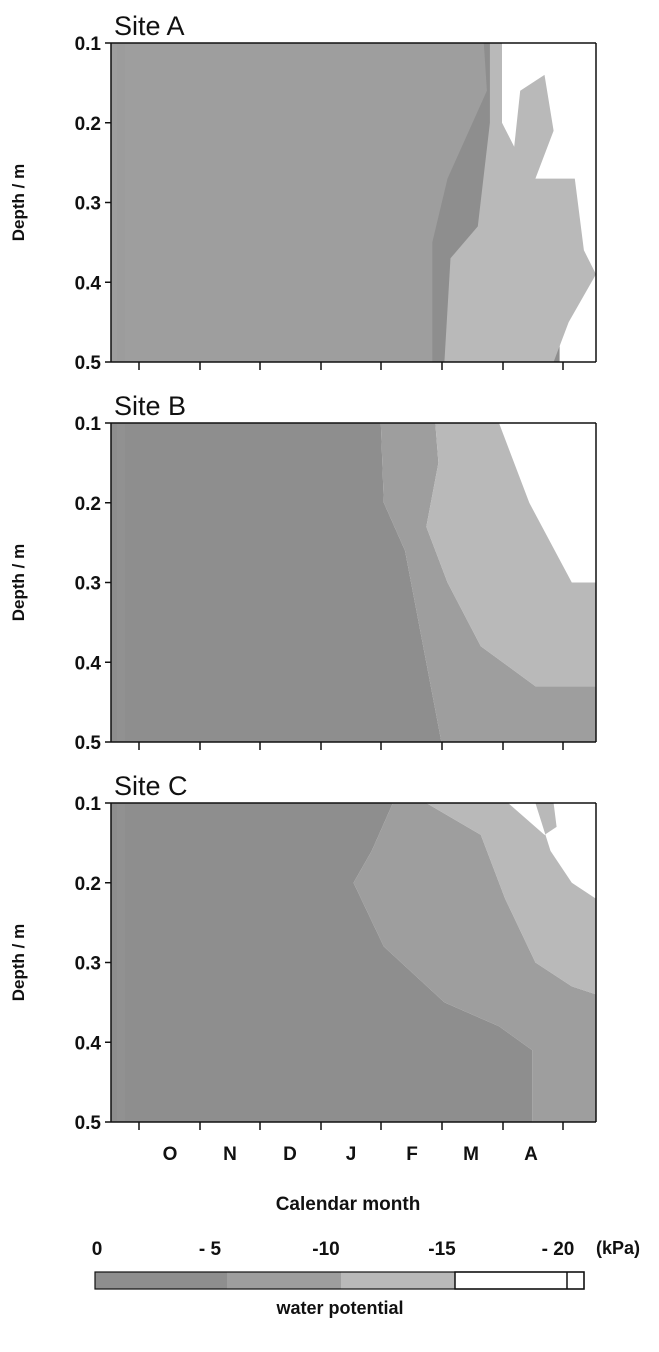 This screenshot has height=1352, width=659. I want to click on panel-title: Site C, so click(151, 786).